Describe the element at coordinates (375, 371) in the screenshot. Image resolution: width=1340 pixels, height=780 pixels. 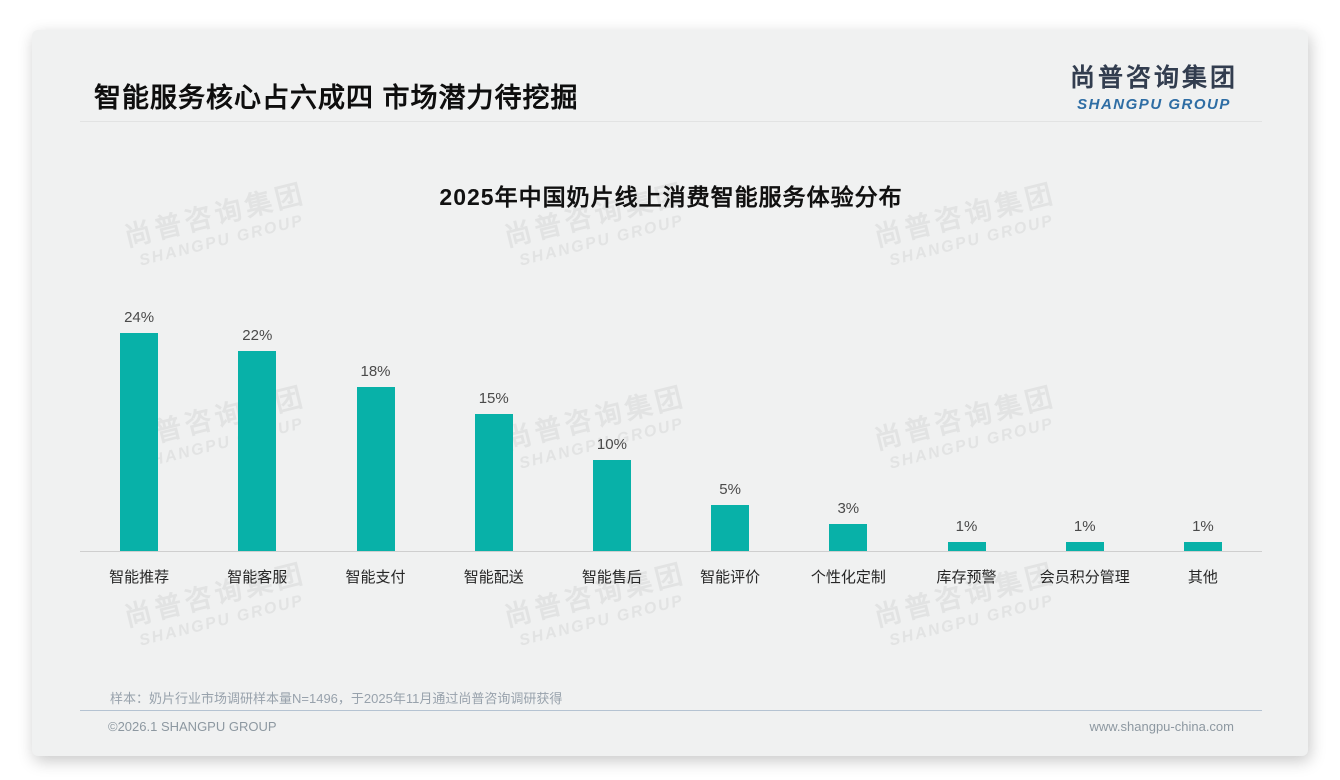
I see `bar-value-label: 18%` at that location.